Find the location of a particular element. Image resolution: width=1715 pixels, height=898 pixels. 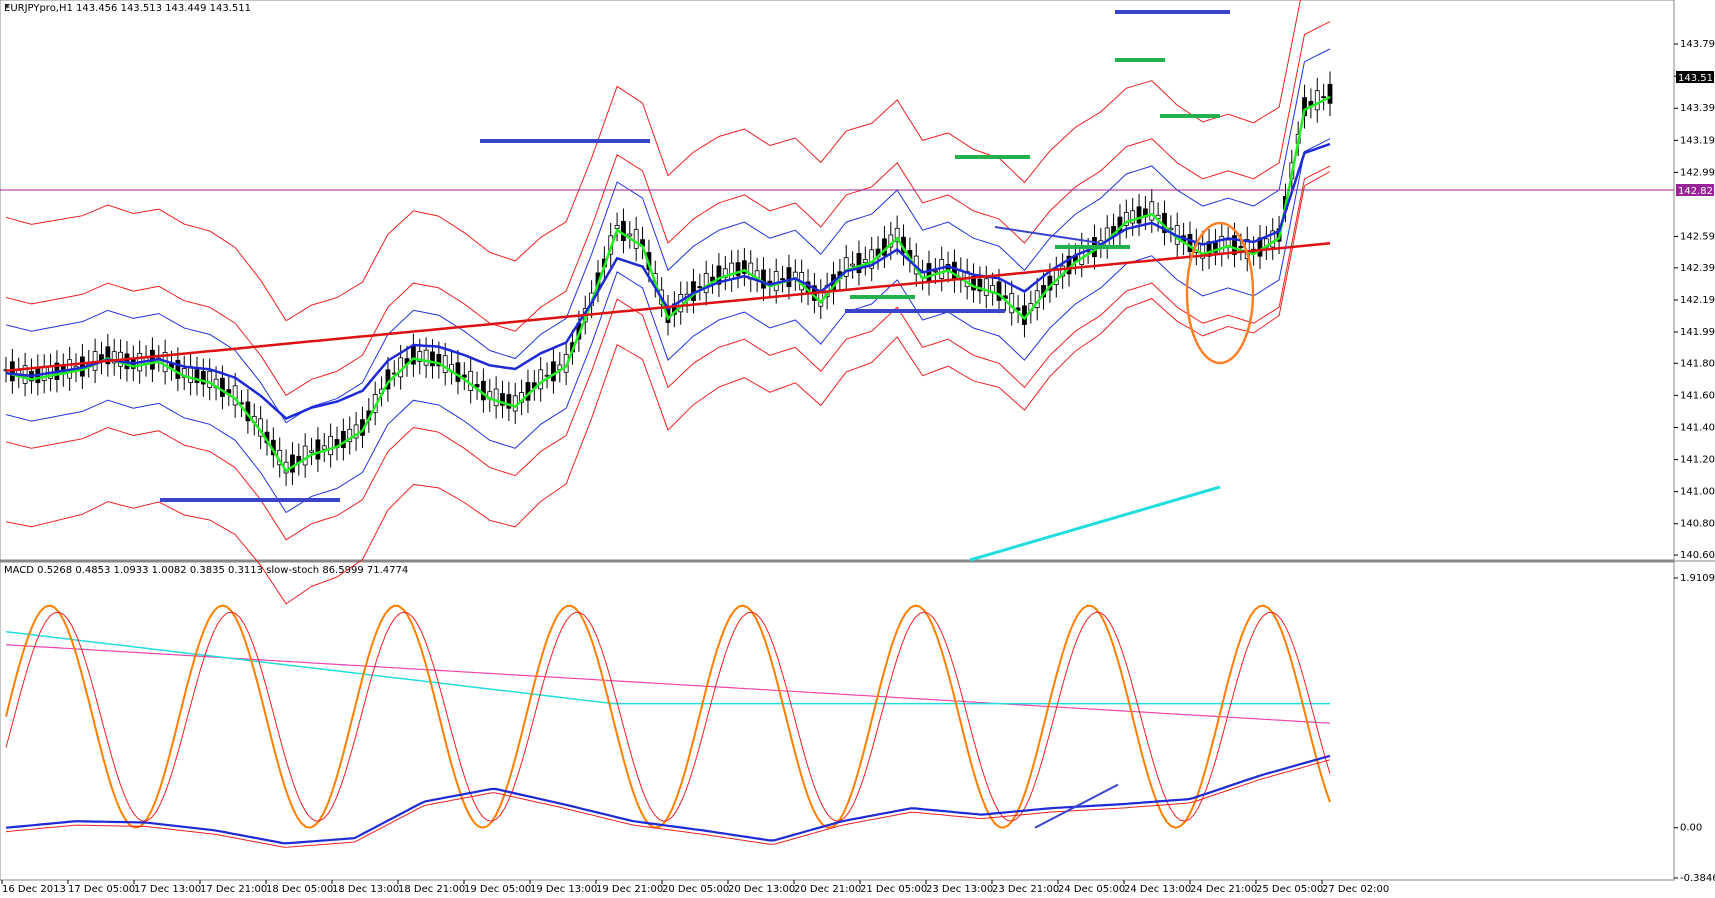

time-tick-label: 20 Dec 05:00 is located at coordinates (695, 889).